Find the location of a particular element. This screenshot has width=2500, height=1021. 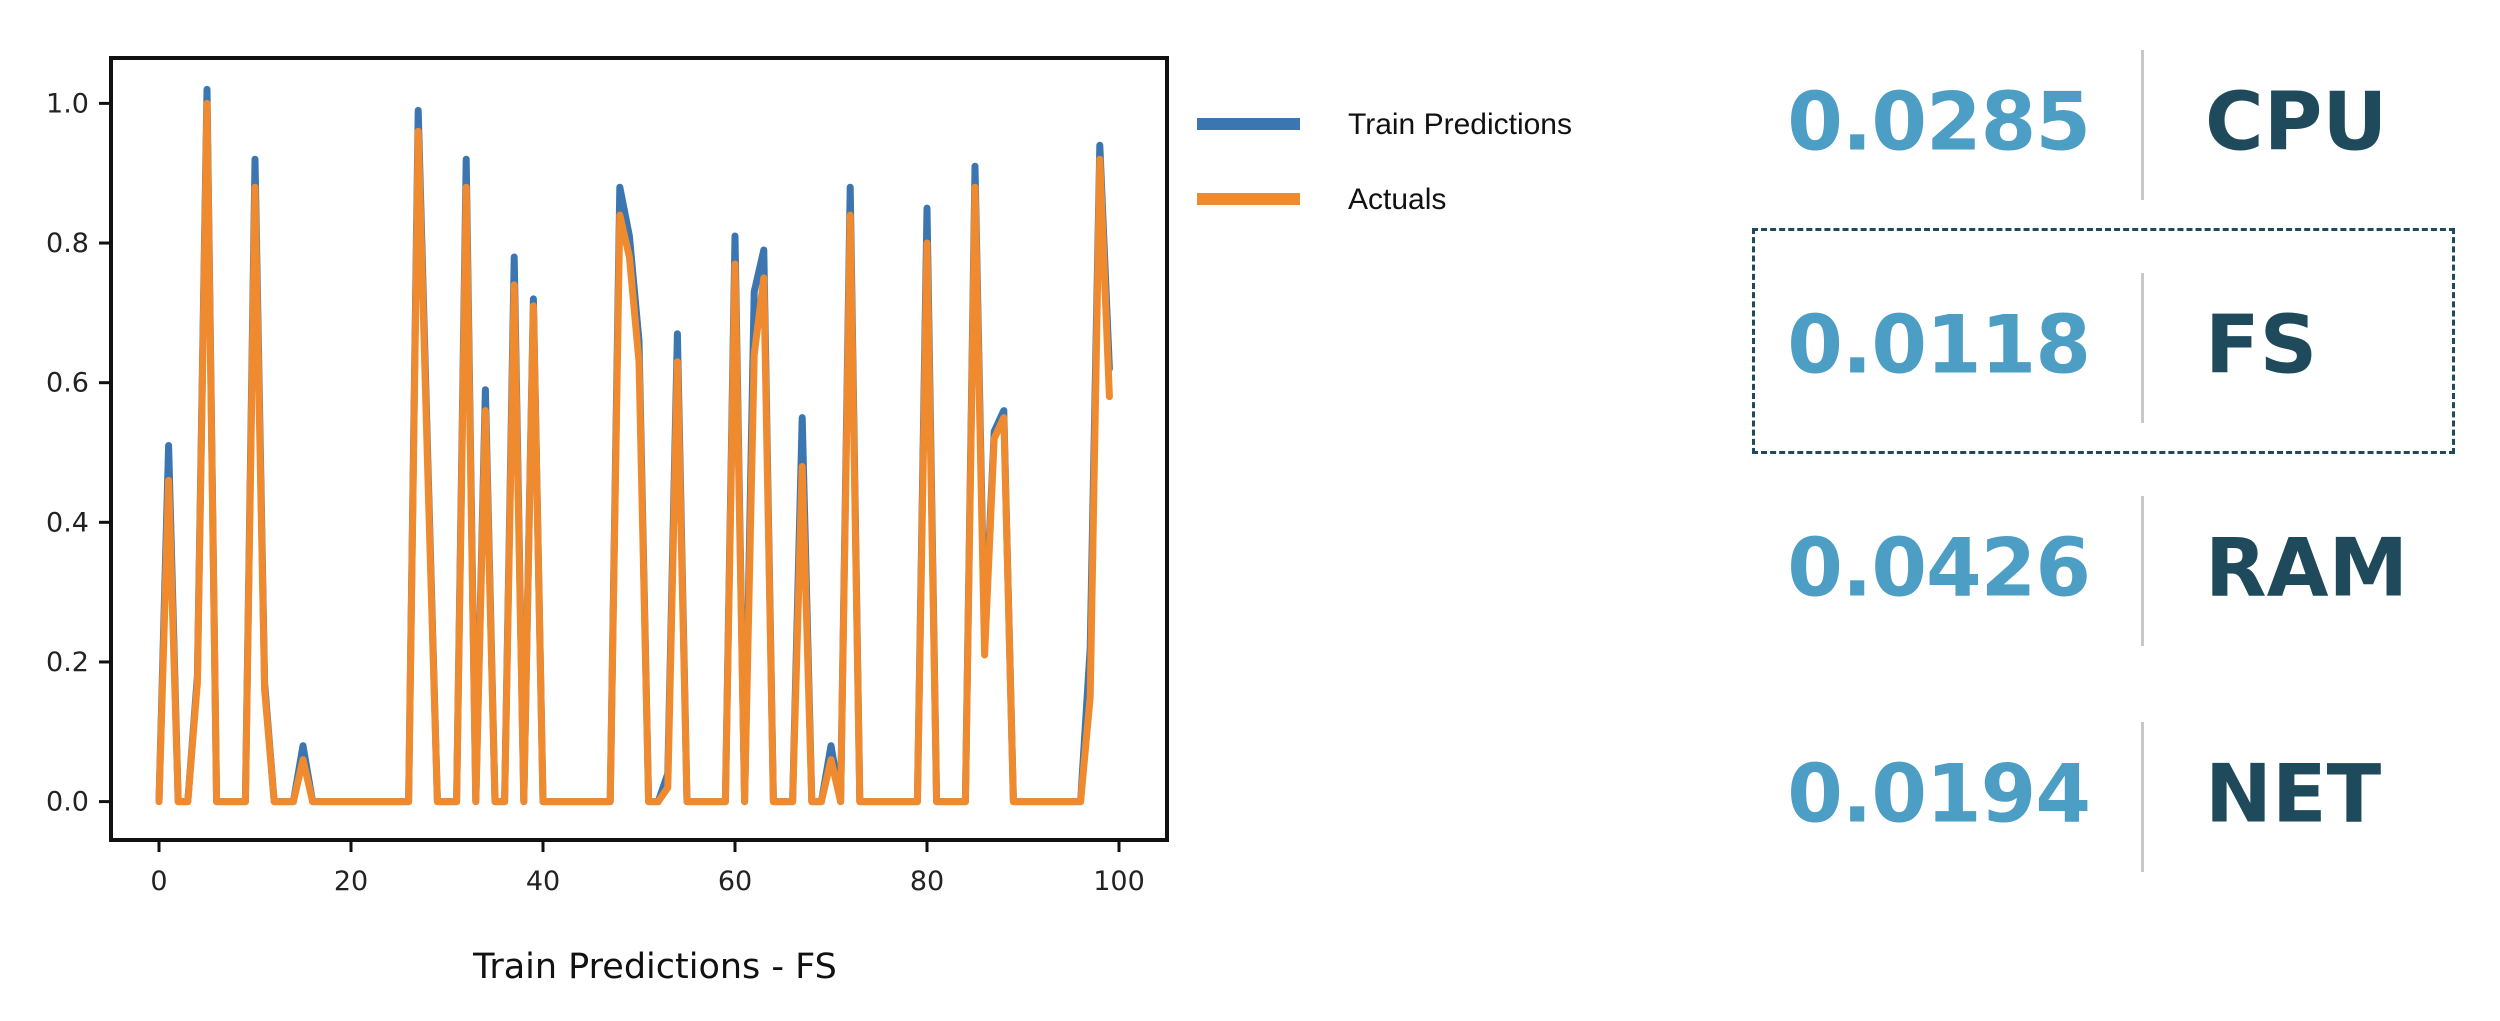

x-tick-label: 40 is located at coordinates (543, 881).